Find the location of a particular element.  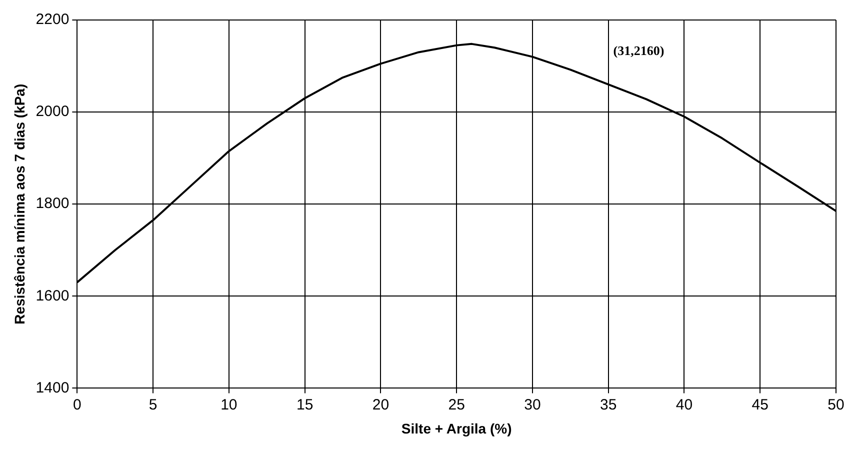

y-tick-label: 1600 is located at coordinates (53, 295).